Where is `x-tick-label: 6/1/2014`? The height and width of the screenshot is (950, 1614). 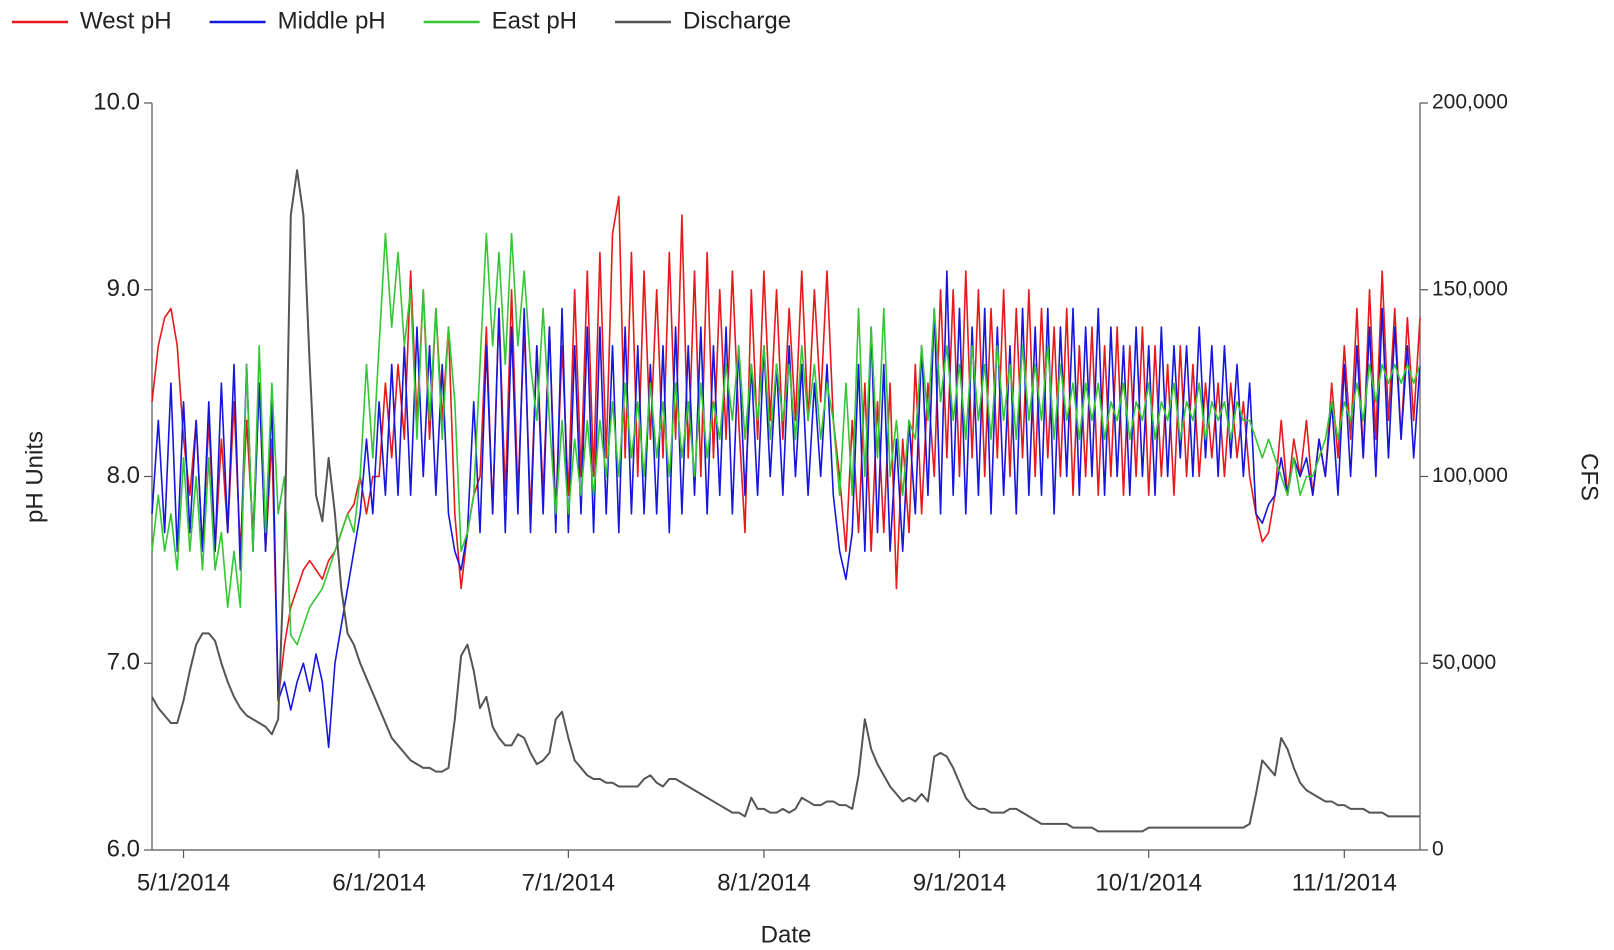
x-tick-label: 6/1/2014 is located at coordinates (378, 882).